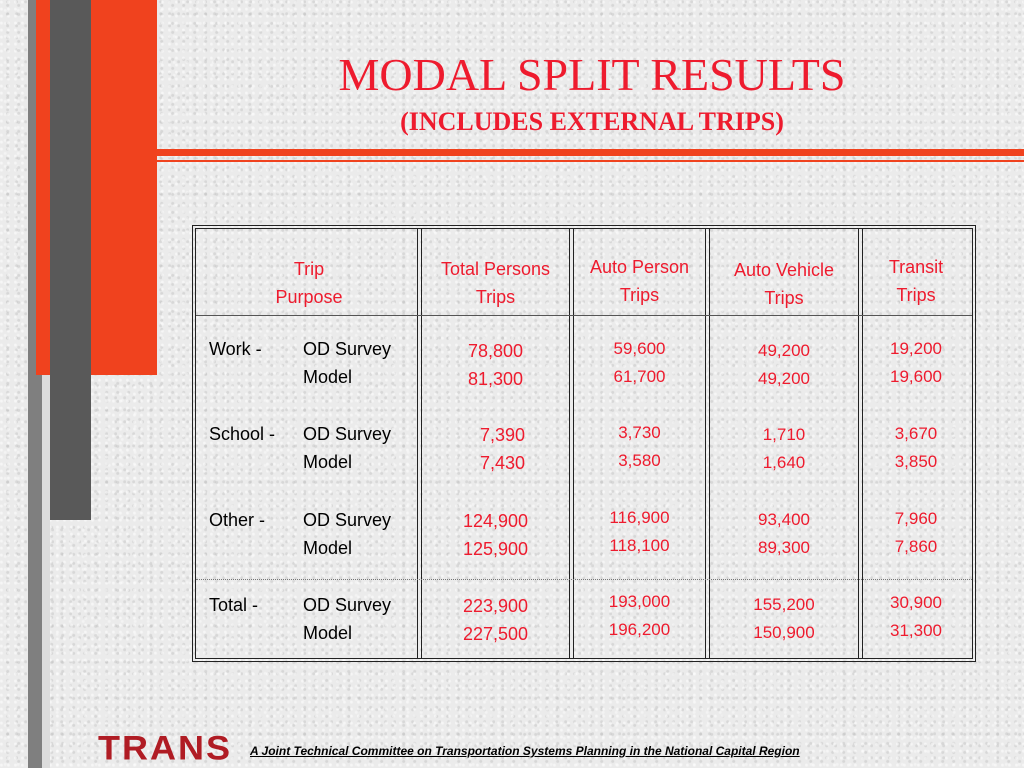 This screenshot has height=768, width=1024. Describe the element at coordinates (495, 283) in the screenshot. I see `header-total-persons: Total Persons Trips` at that location.